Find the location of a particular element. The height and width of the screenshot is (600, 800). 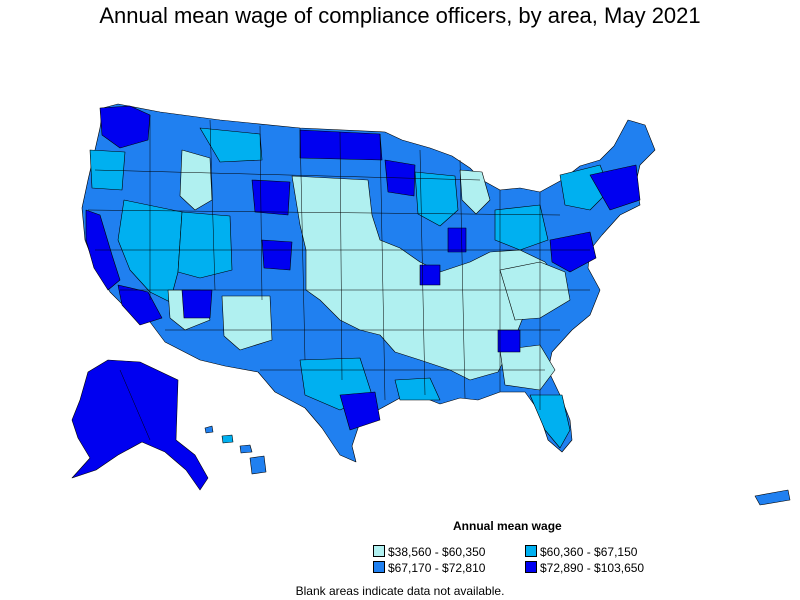

region-newmexico-bin4 is located at coordinates (197, 304).